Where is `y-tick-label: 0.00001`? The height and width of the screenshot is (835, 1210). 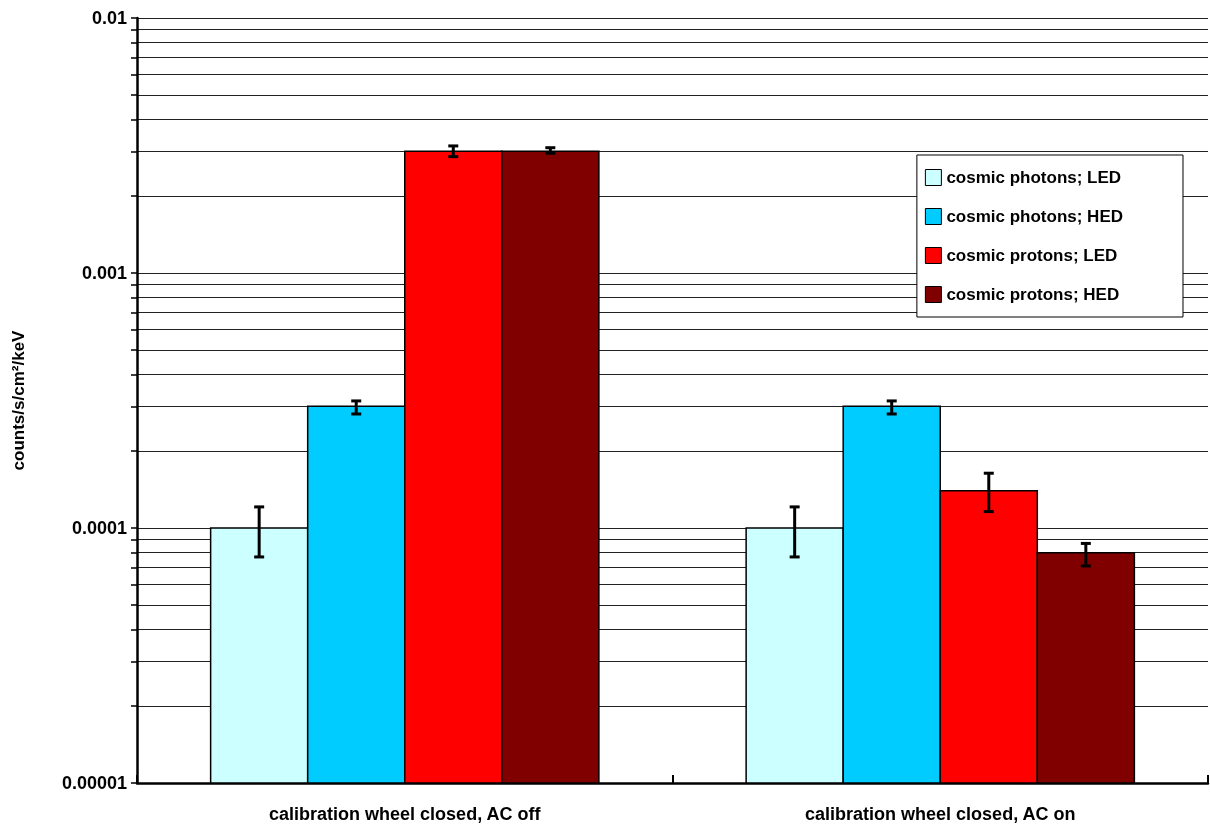 y-tick-label: 0.00001 is located at coordinates (94, 783).